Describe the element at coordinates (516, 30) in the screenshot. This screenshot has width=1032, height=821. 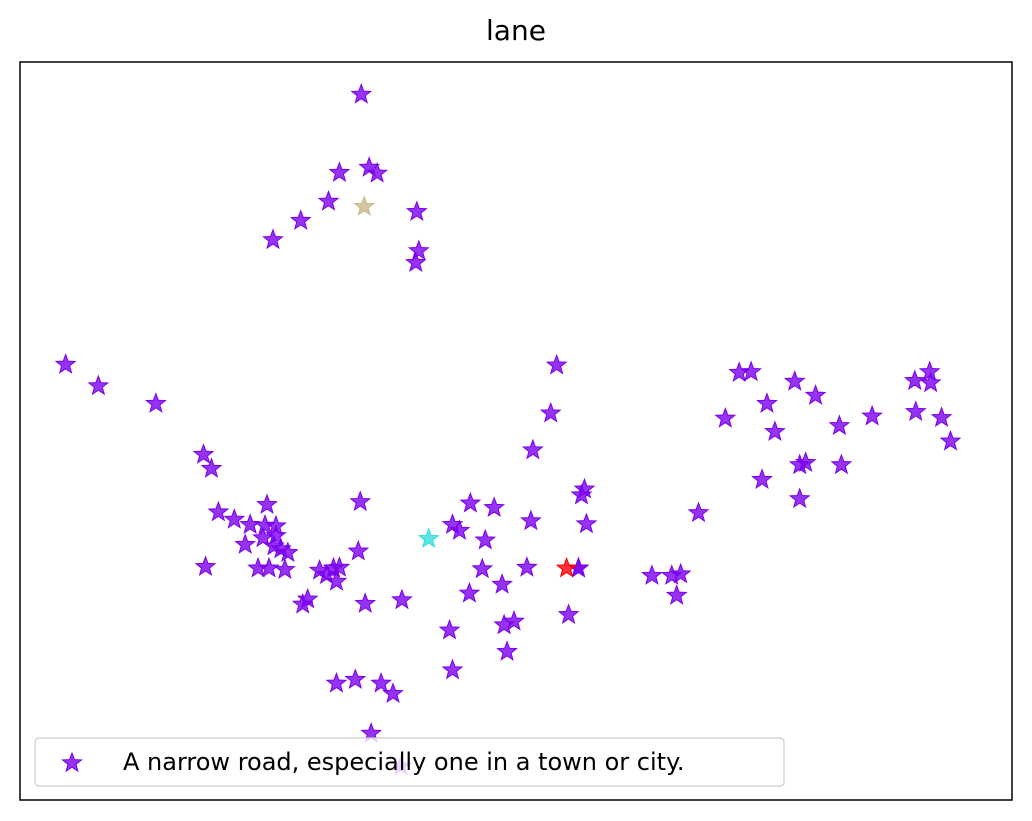
I see `chart-title: lane` at that location.